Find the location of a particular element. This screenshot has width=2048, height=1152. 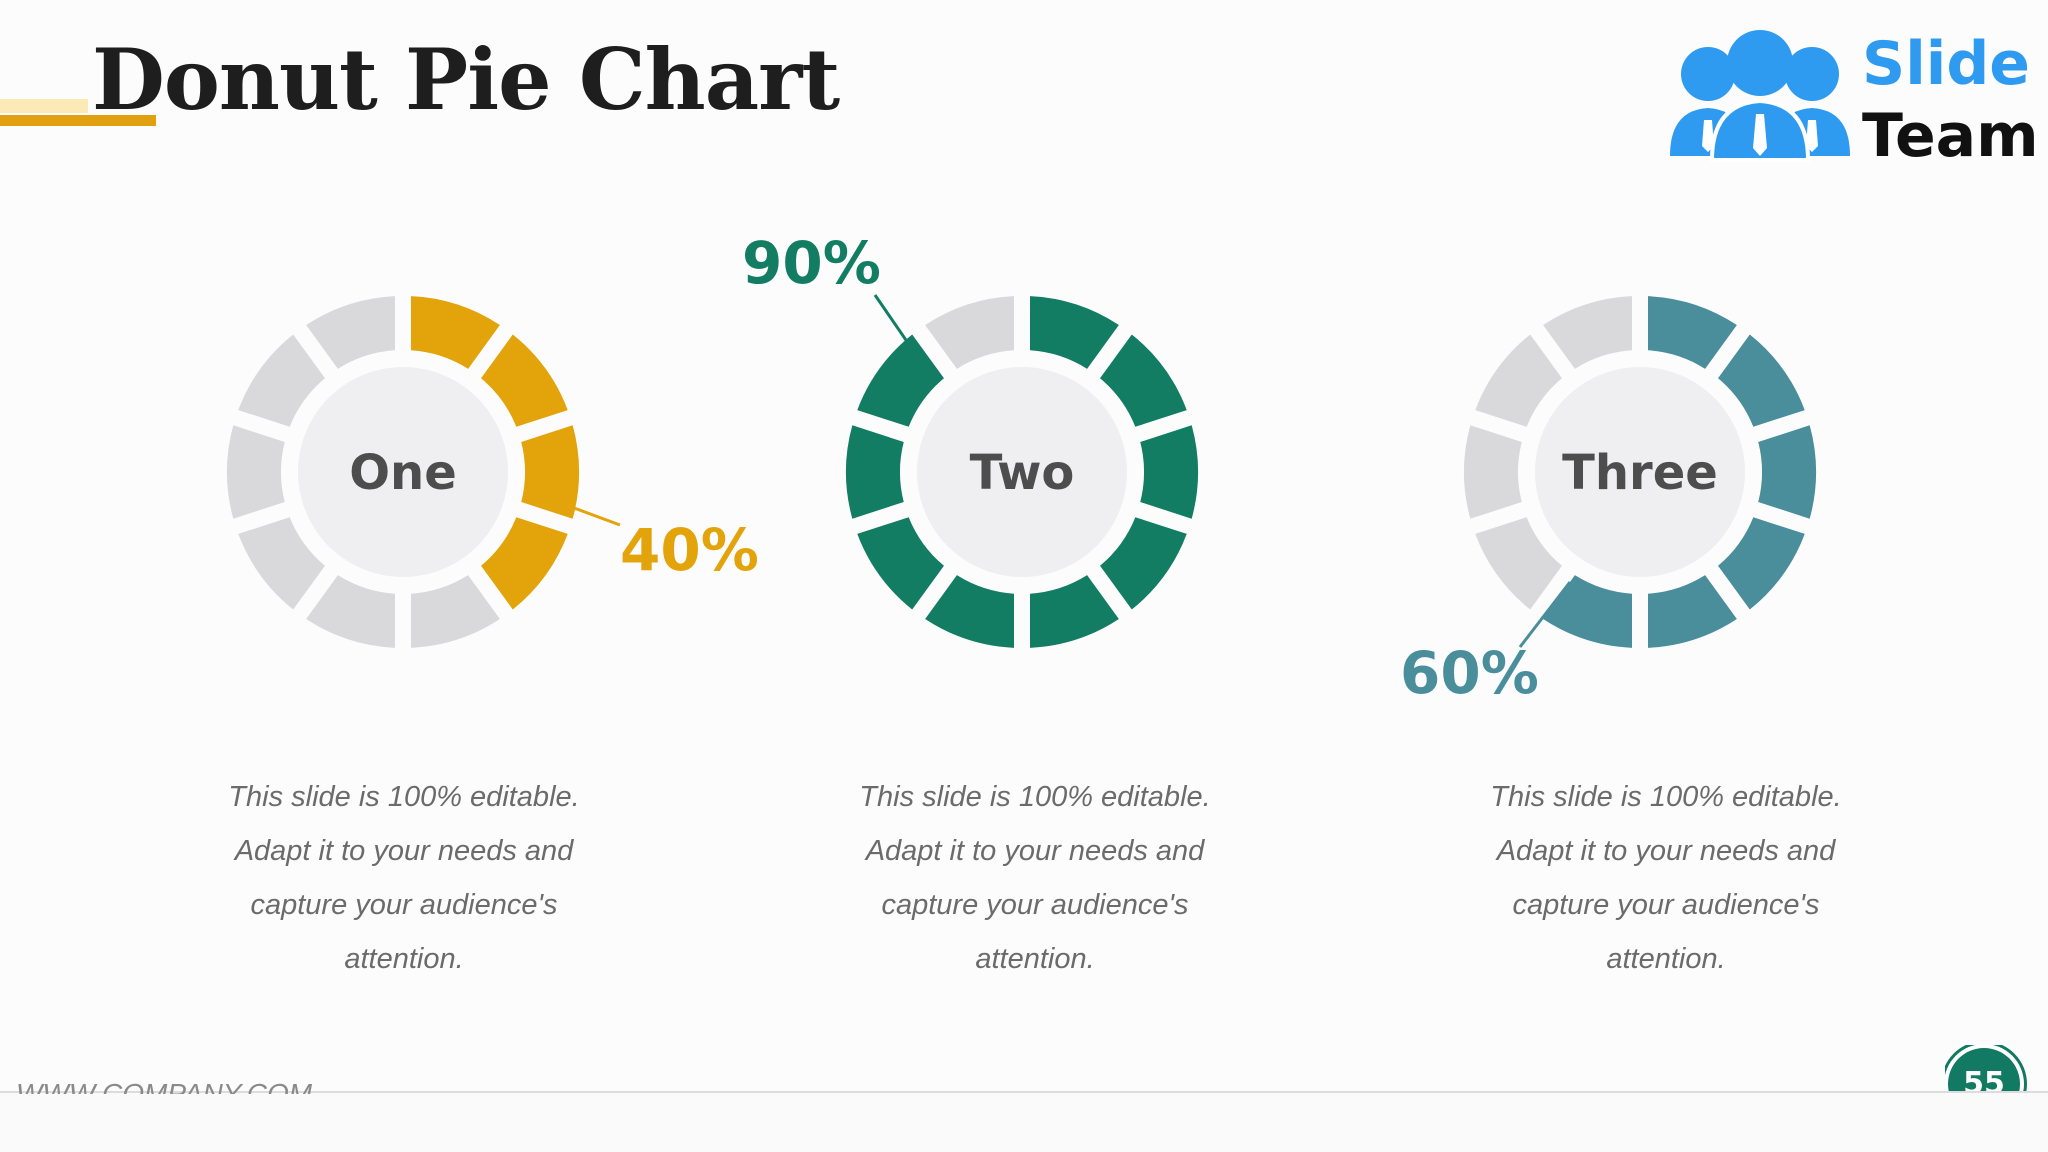

value-label: 60% is located at coordinates (1469, 673).